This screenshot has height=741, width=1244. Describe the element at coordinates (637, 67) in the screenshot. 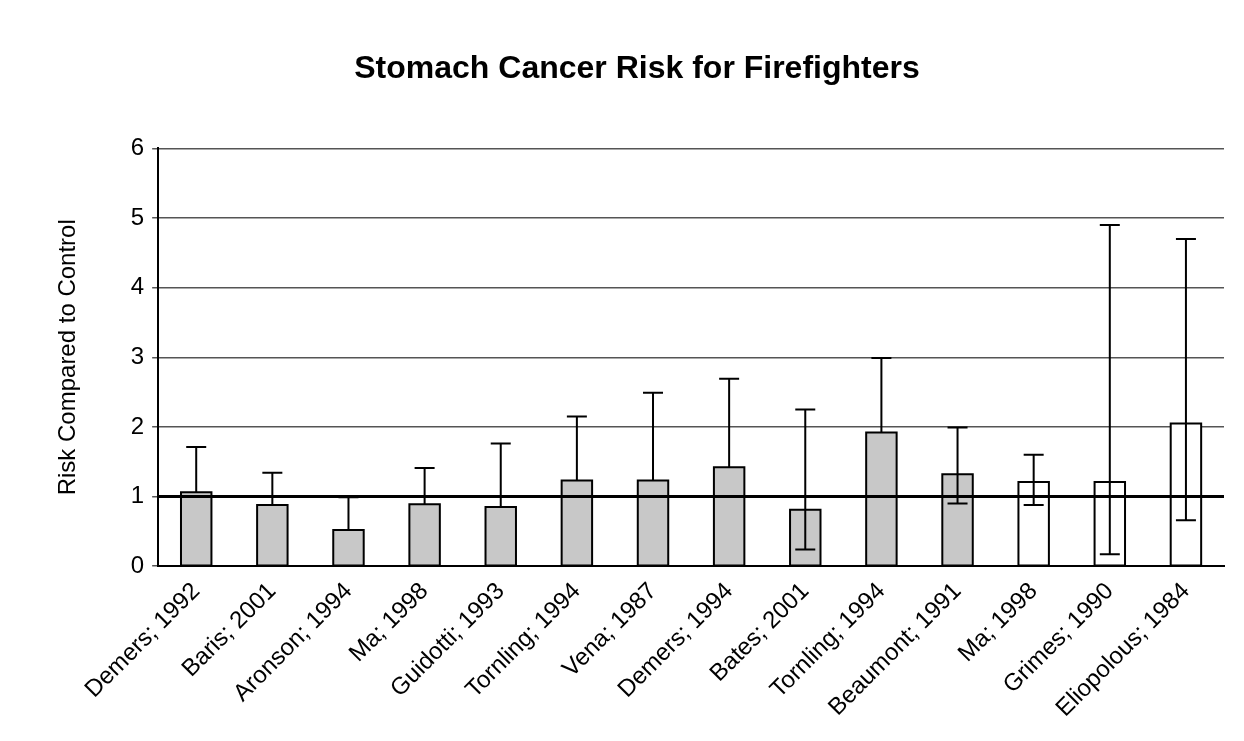

I see `chart-title: Stomach Cancer Risk for Firefighters` at that location.